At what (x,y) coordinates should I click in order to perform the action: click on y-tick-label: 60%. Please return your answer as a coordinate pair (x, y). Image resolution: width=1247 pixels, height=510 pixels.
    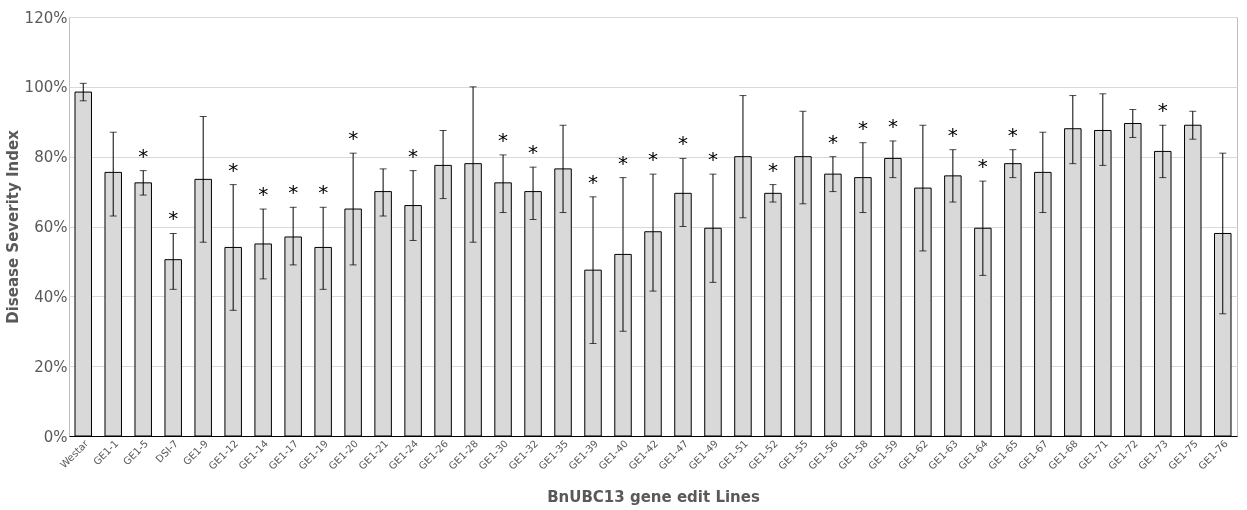
    Looking at the image, I should click on (51, 227).